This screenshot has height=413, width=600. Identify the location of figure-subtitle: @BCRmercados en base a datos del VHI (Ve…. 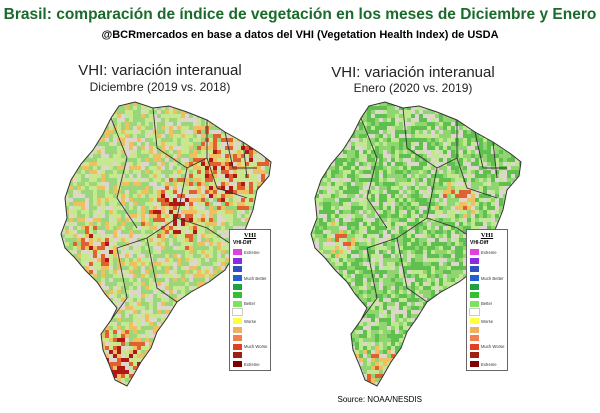
(300, 35).